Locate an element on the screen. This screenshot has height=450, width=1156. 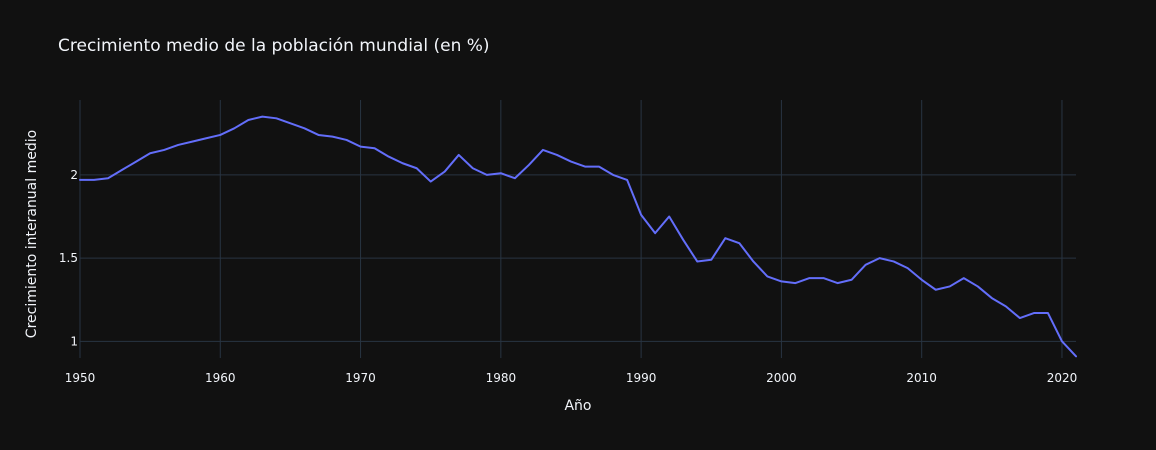
x-tick-label: 1970 is located at coordinates (360, 378).